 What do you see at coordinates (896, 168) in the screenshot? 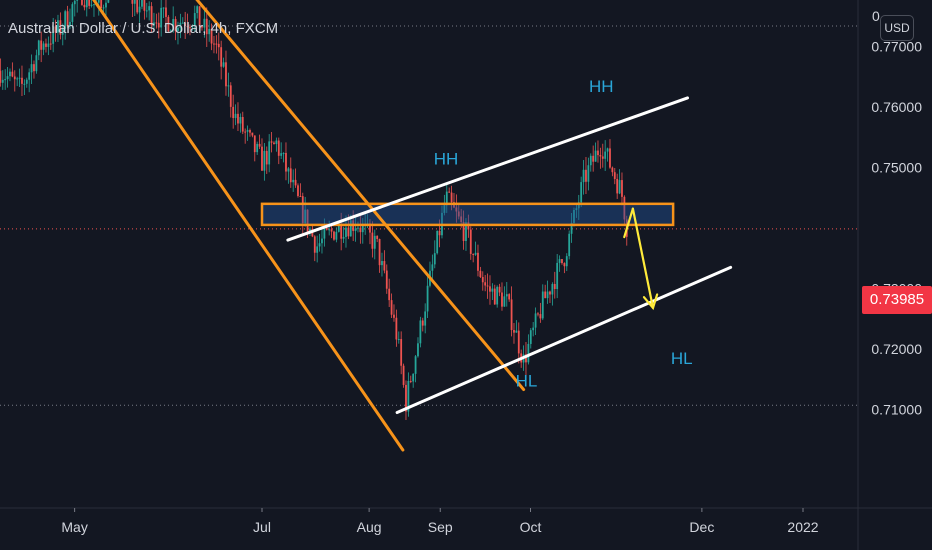
I see `price-tick-3: 0.75000` at bounding box center [896, 168].